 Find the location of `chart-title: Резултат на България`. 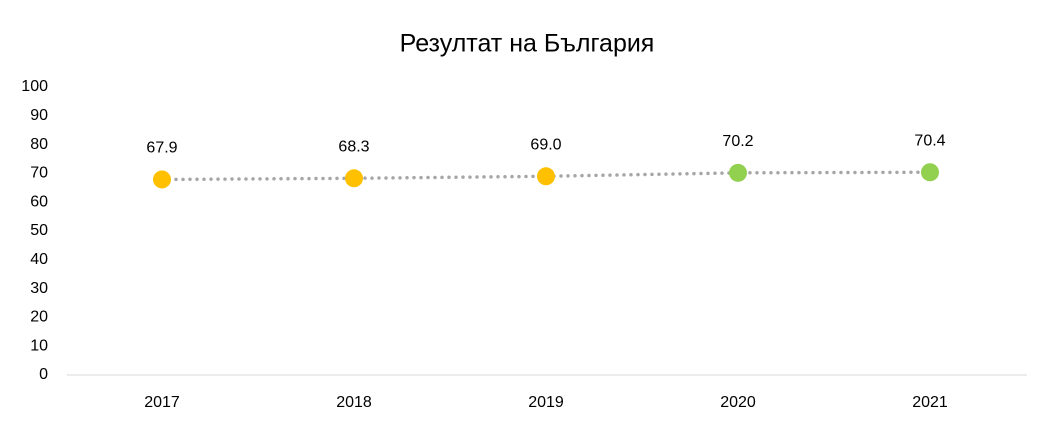

chart-title: Резултат на България is located at coordinates (527, 44).